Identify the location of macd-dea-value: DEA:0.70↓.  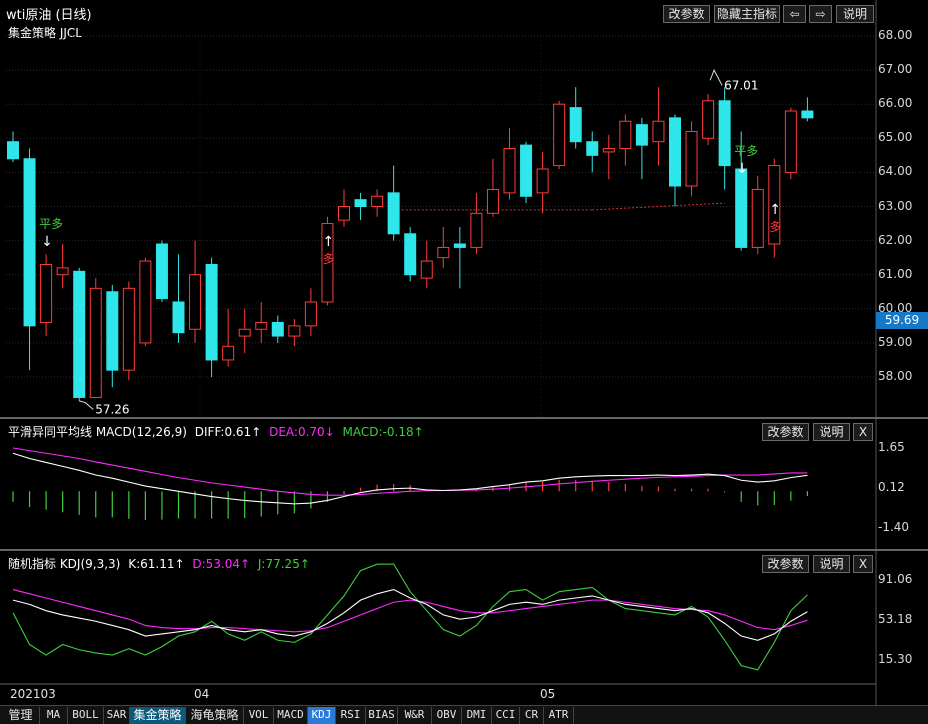
(302, 432).